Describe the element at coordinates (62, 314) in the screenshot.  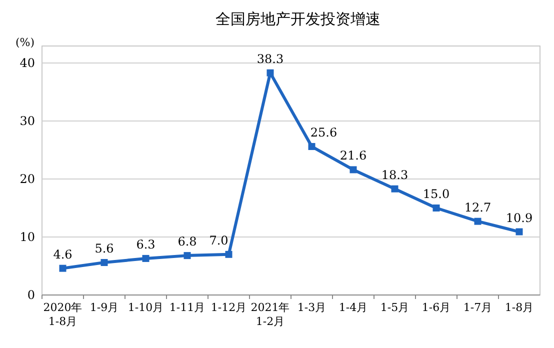
I see `x-tick-label: 2020年 1-8月` at that location.